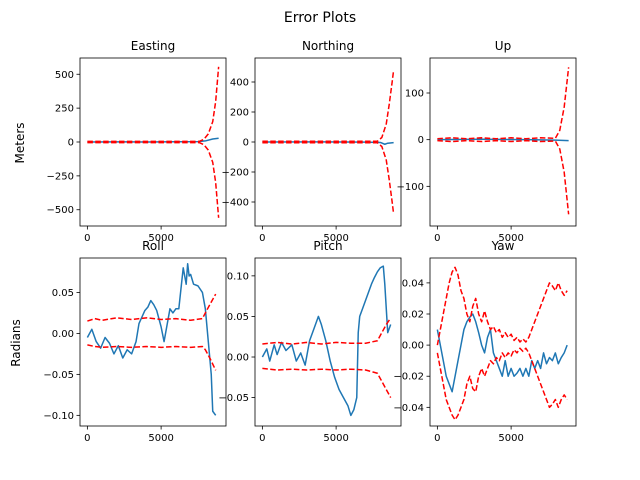 The height and width of the screenshot is (480, 640). What do you see at coordinates (60, 176) in the screenshot?
I see `y-tick-label: −250` at bounding box center [60, 176].